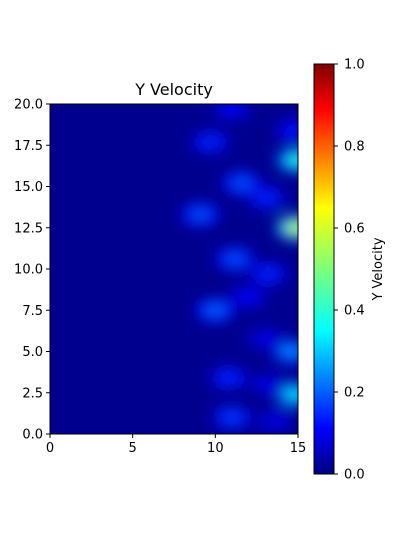  I want to click on colorbar-tick-label: 0.4, so click(354, 311).